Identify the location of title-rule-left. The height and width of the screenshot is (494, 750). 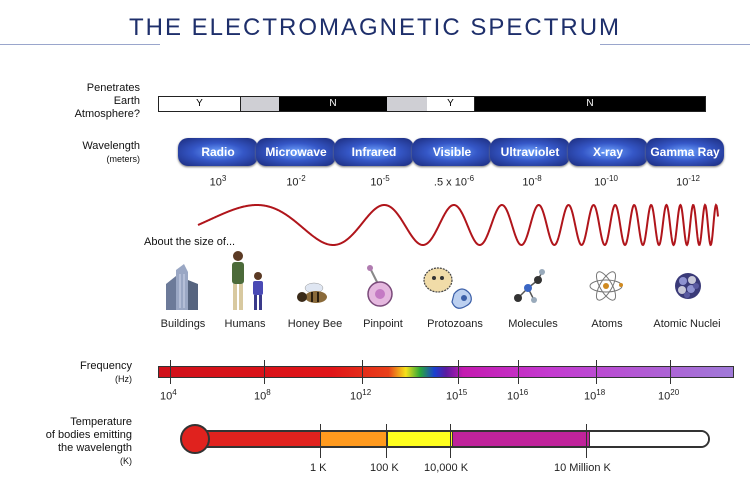
(80, 44).